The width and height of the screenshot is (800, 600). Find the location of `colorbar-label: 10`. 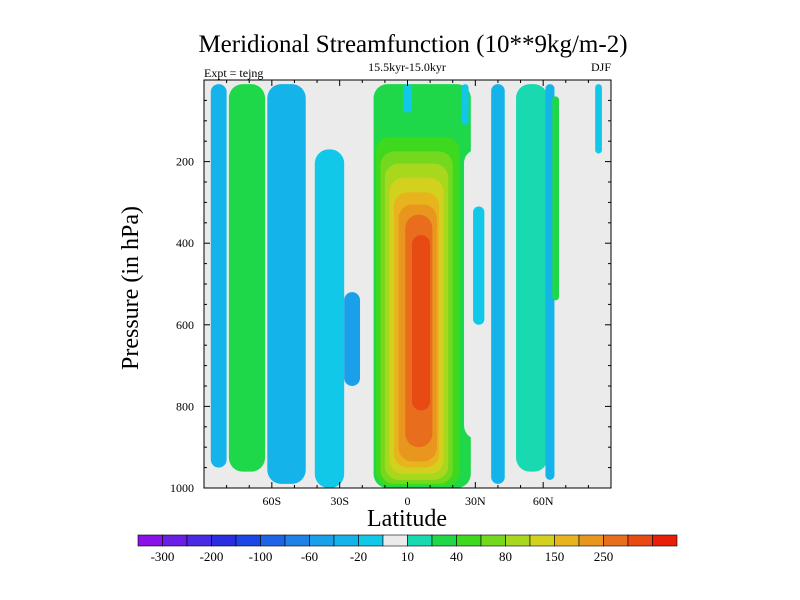

colorbar-label: 10 is located at coordinates (407, 556).